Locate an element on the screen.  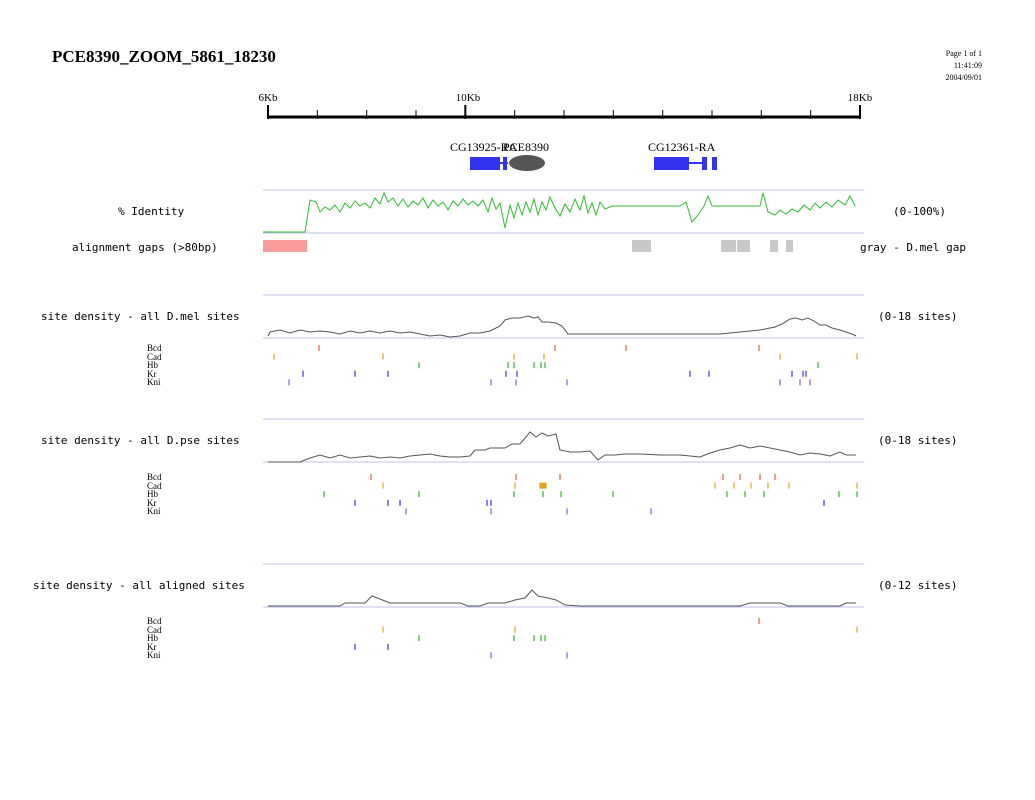
gap-block-pink is located at coordinates (285, 246).